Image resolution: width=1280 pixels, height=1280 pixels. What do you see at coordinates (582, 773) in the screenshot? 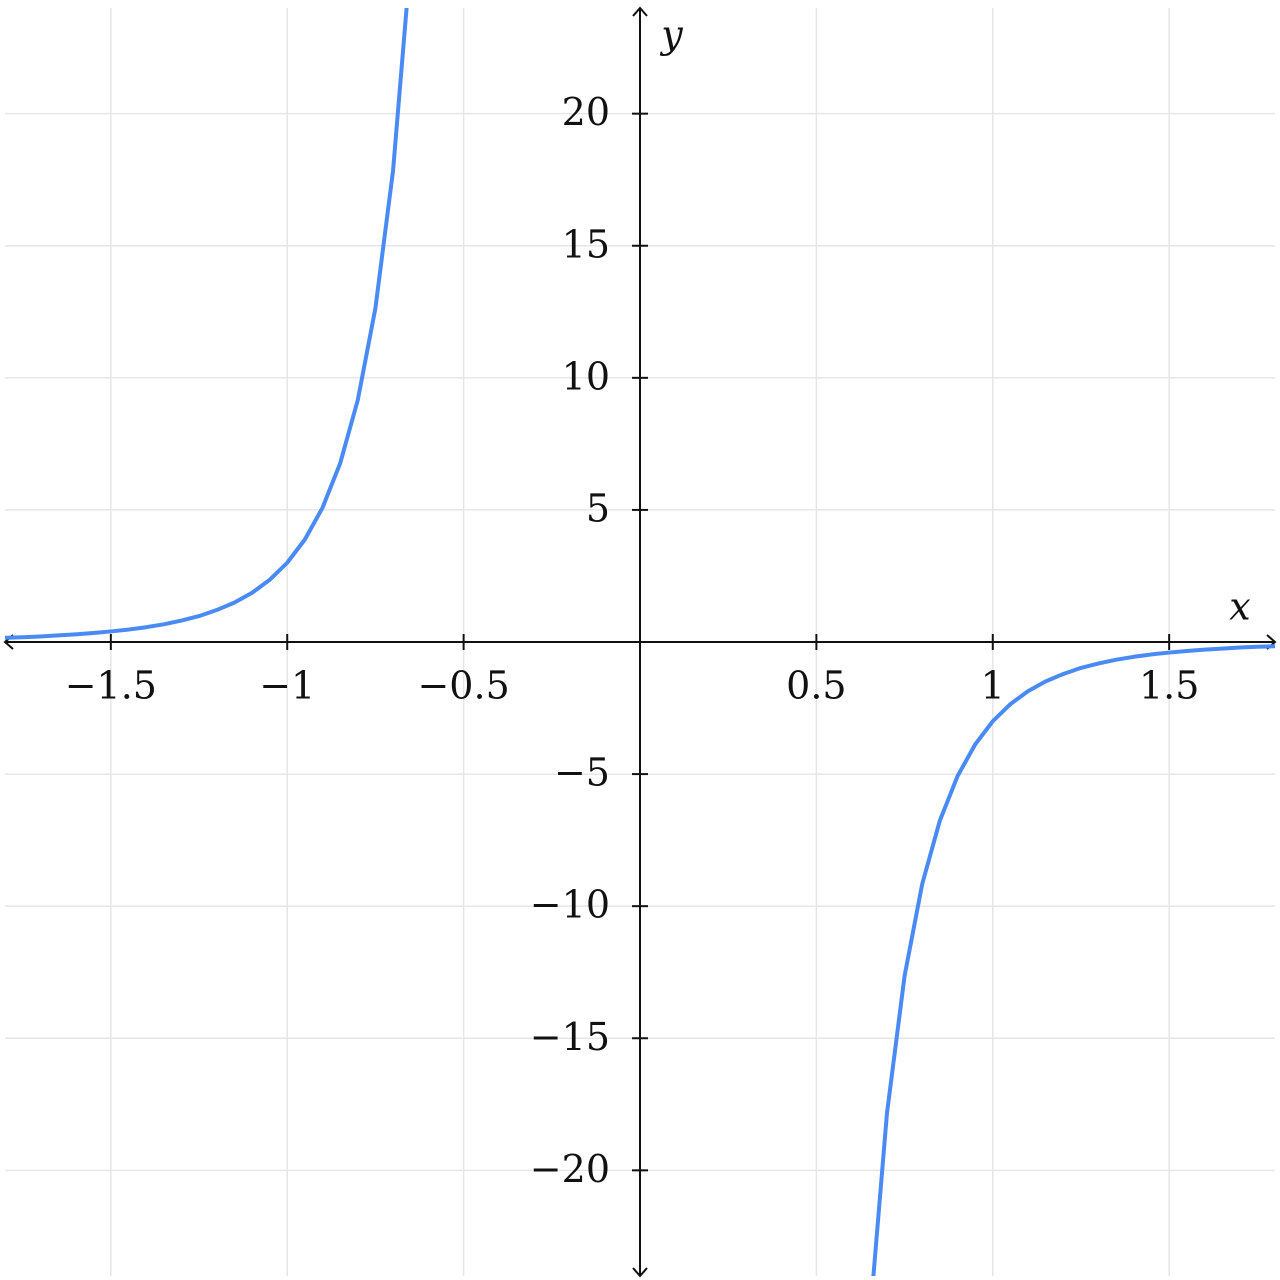
I see `y-tick-label: −5` at bounding box center [582, 773].